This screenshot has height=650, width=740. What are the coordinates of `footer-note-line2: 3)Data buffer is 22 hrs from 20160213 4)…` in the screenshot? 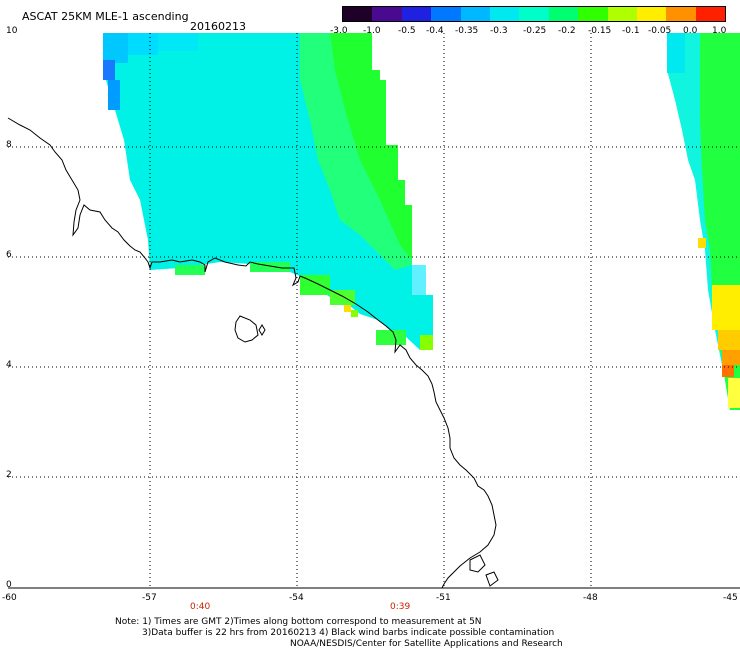 It's located at (348, 633).